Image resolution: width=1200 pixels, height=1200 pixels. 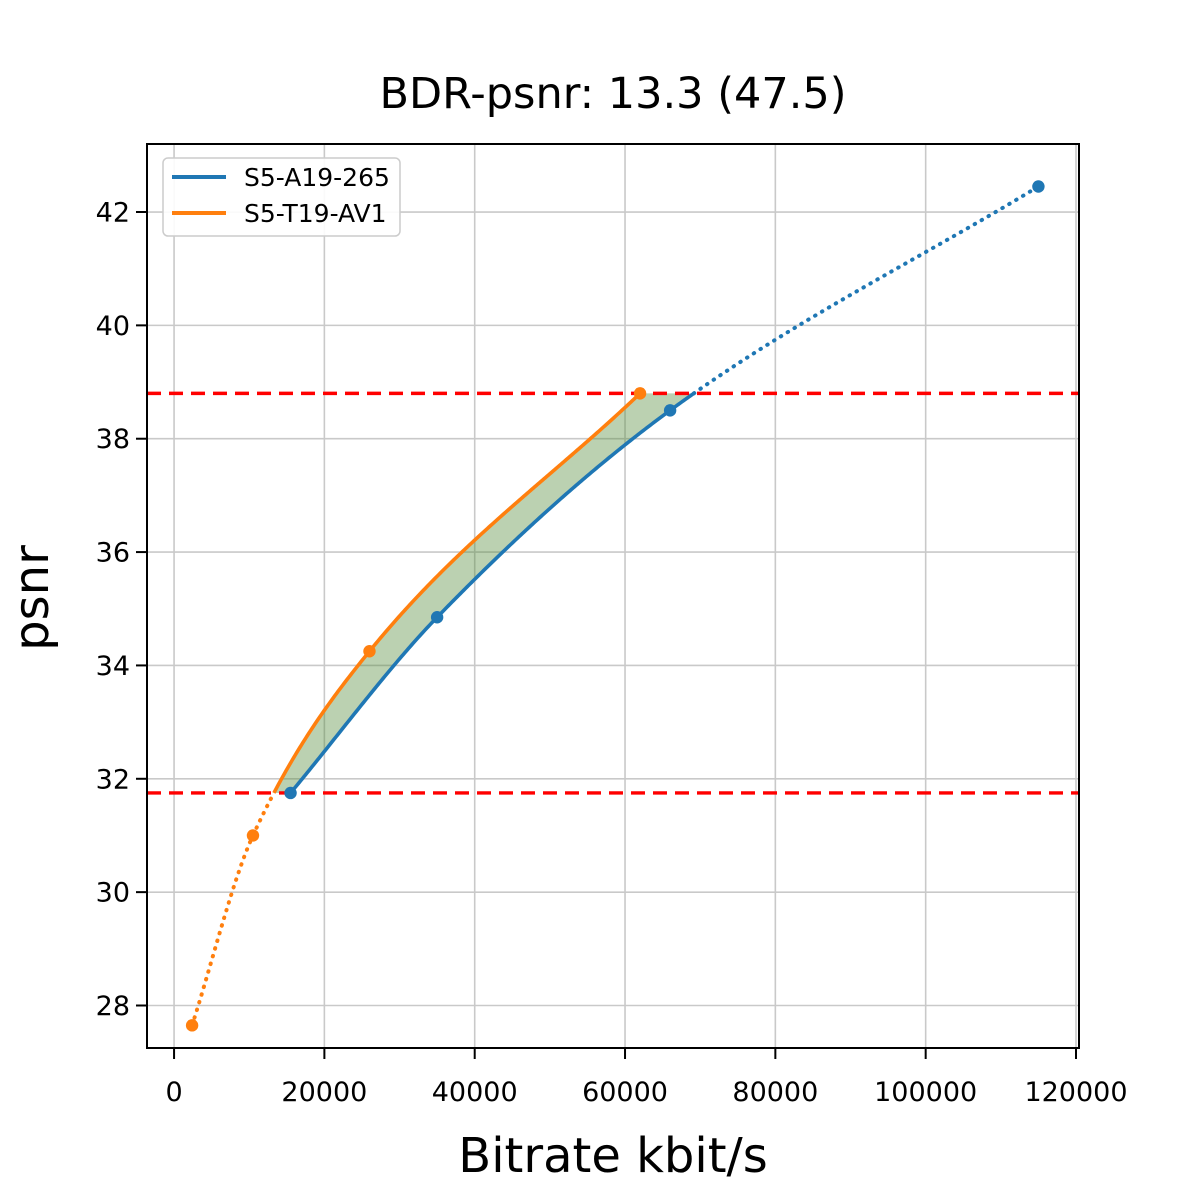 What do you see at coordinates (32, 598) in the screenshot?
I see `y-axis-label: psnr` at bounding box center [32, 598].